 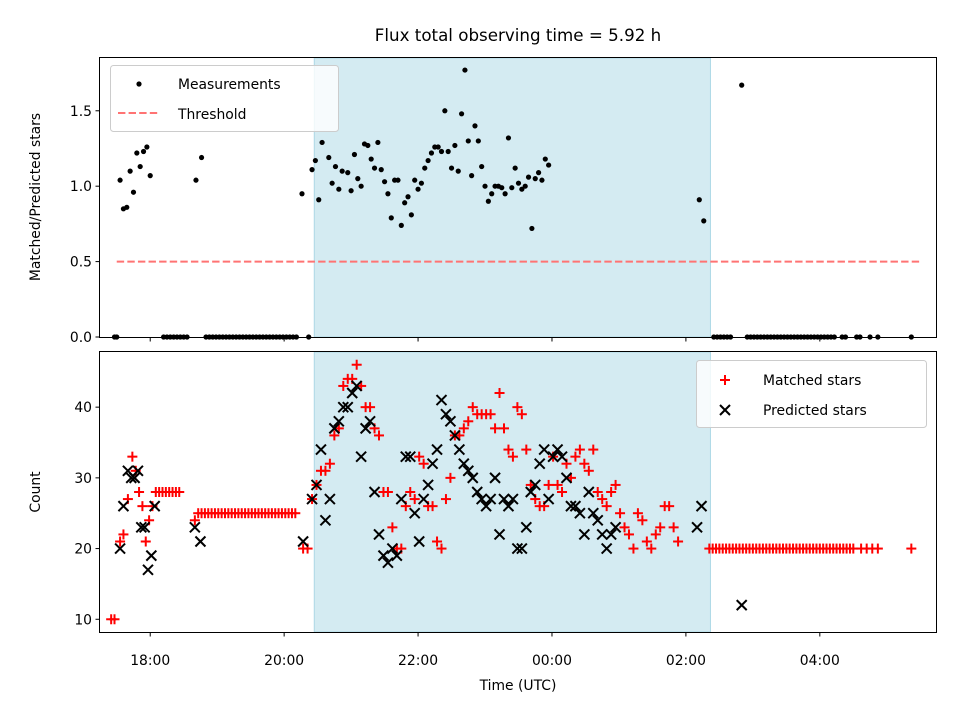 What do you see at coordinates (81, 263) in the screenshot?
I see `top-y-tick-label: 0.5` at bounding box center [81, 263].